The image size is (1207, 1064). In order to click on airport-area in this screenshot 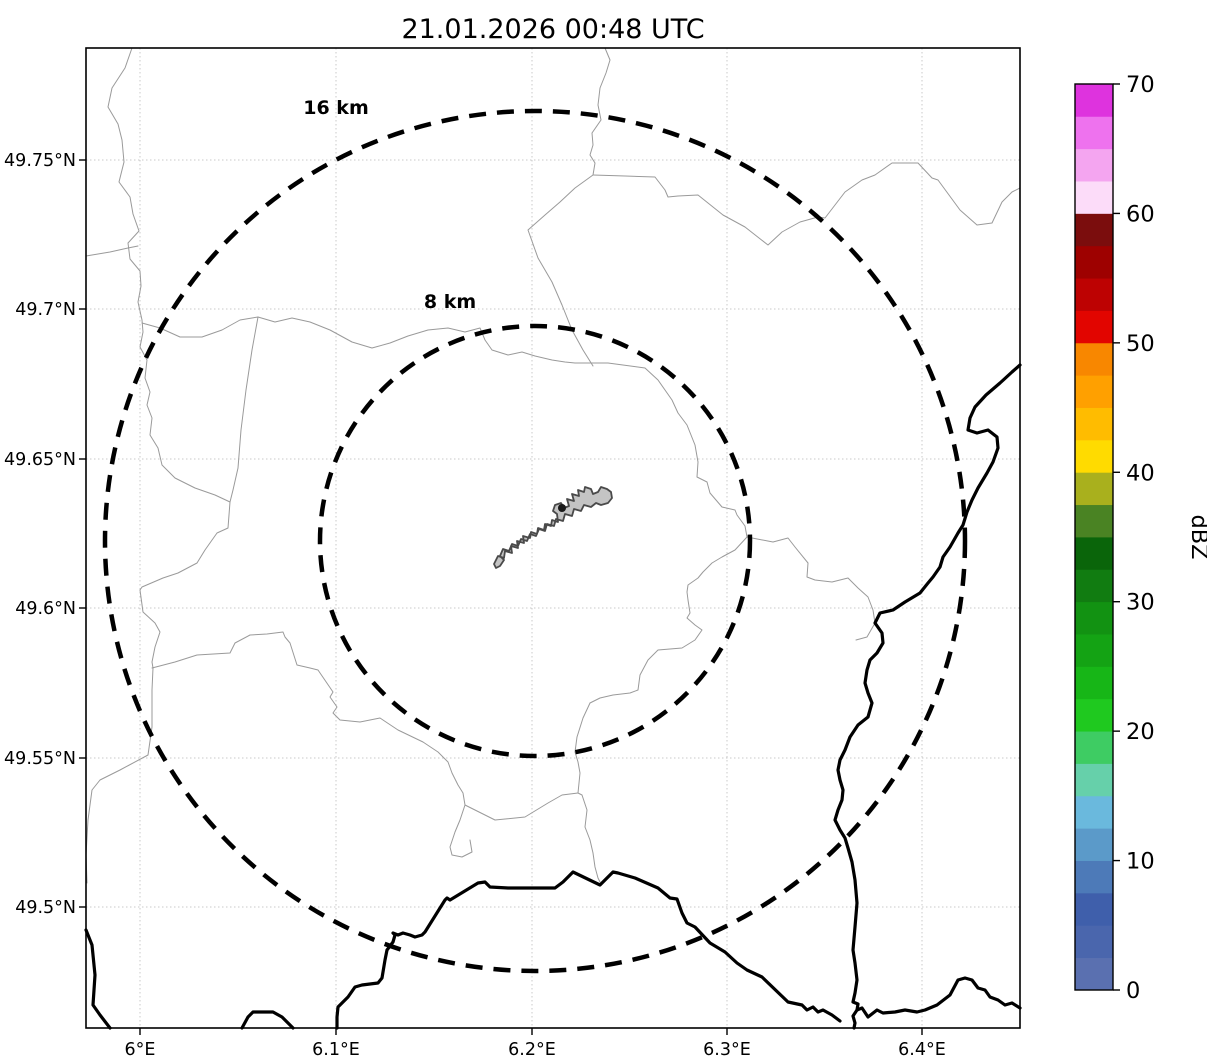, I will do `click(553, 527)`.